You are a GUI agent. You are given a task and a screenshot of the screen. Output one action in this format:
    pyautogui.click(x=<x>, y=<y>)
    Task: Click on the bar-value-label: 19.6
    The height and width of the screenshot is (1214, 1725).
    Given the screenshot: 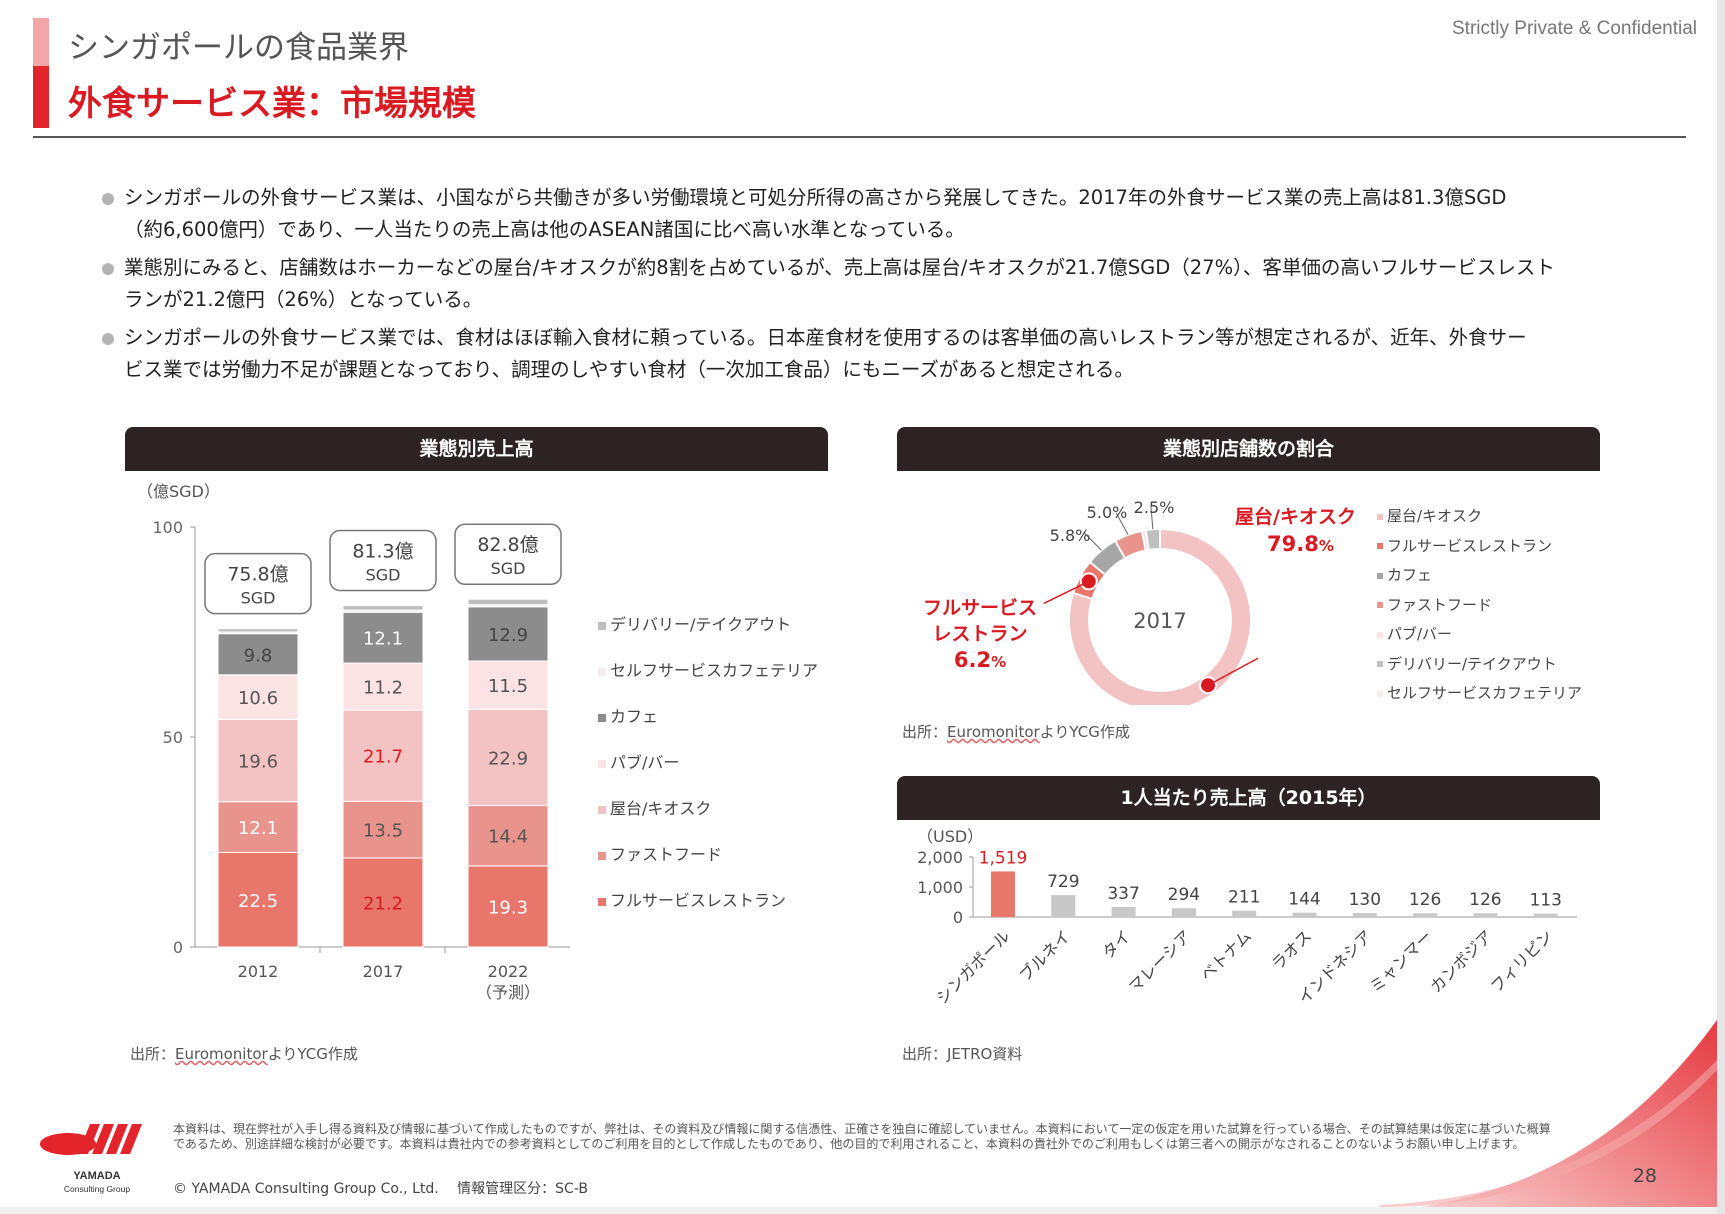 What is the action you would take?
    pyautogui.click(x=258, y=762)
    